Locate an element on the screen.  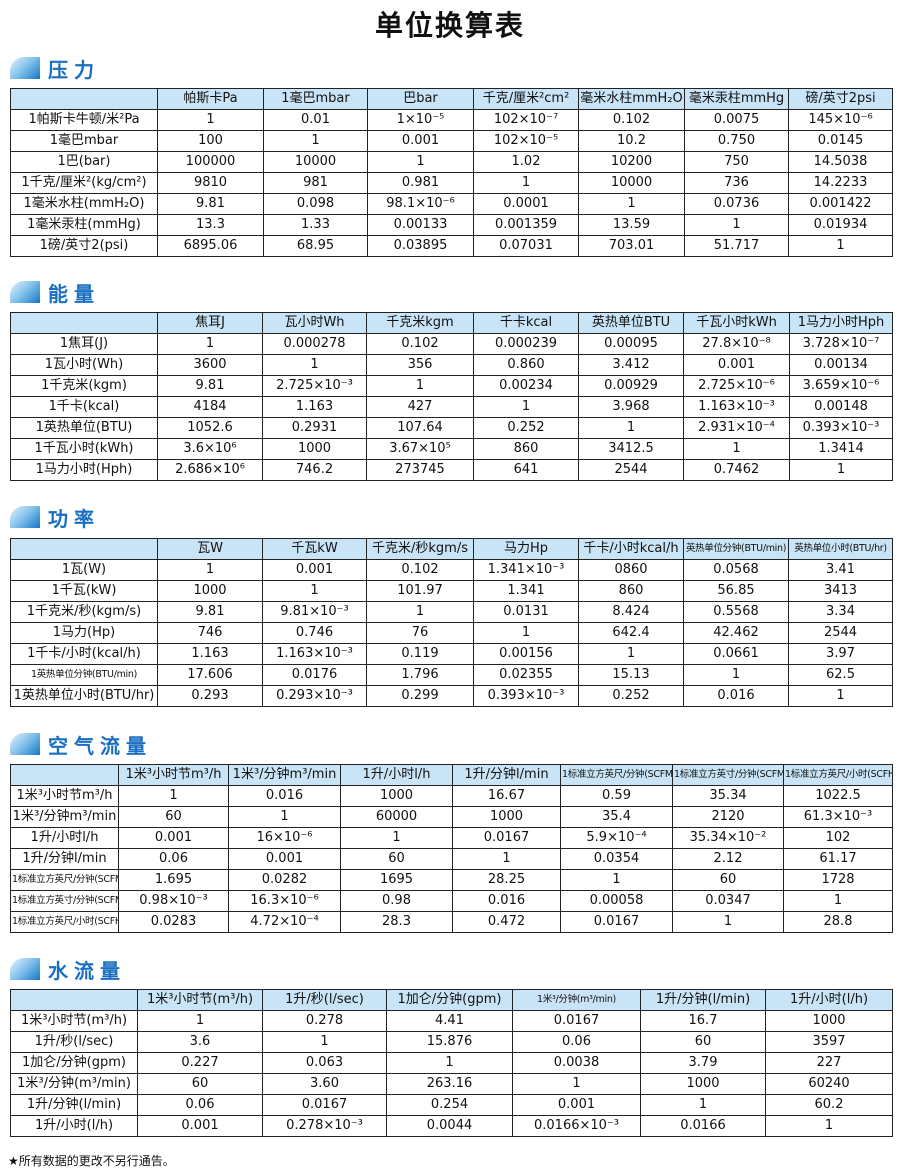
cell: 0.063 is located at coordinates (324, 1063).